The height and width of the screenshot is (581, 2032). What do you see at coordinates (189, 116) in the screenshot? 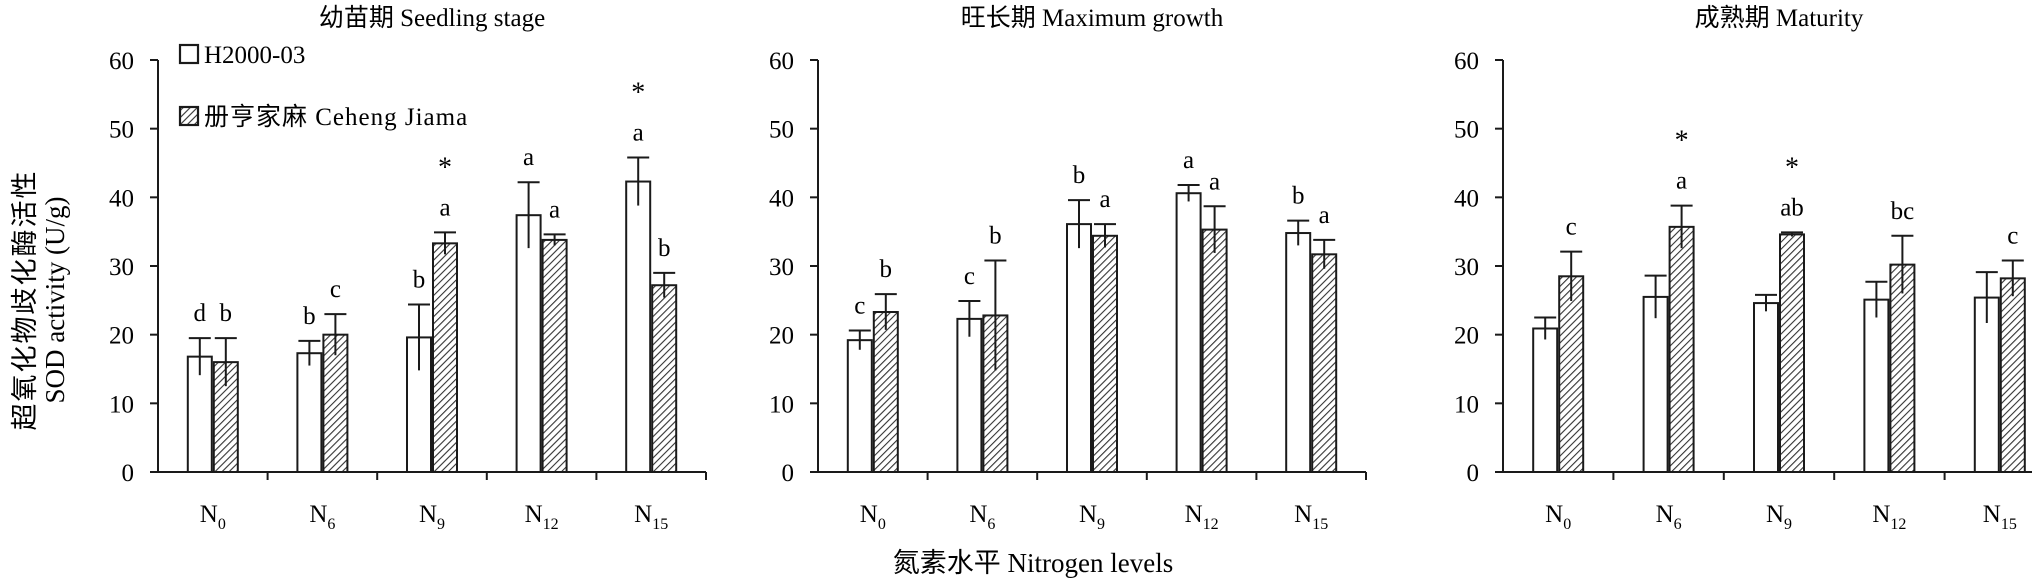
I see `legend-swatch-ceheng` at bounding box center [189, 116].